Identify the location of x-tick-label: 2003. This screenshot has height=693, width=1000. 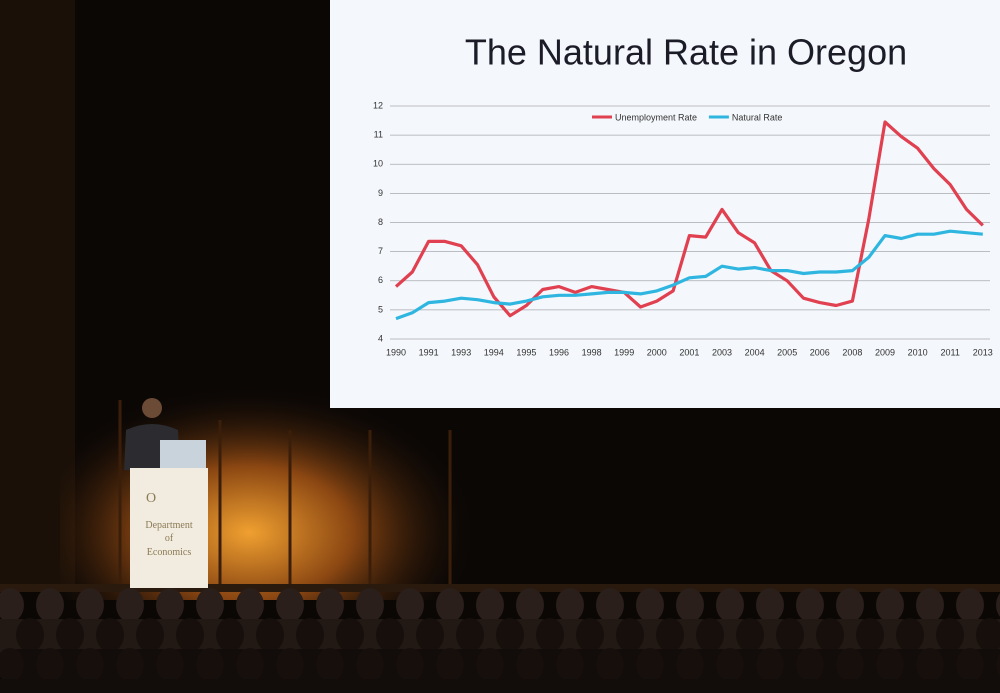
(722, 352).